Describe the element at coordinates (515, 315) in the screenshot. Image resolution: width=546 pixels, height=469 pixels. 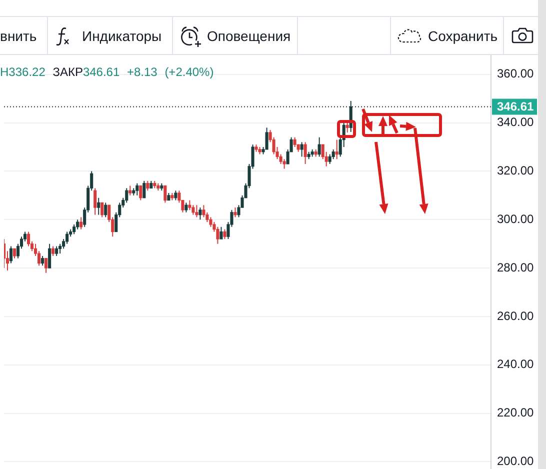
I see `y-tick-label: 260.00` at that location.